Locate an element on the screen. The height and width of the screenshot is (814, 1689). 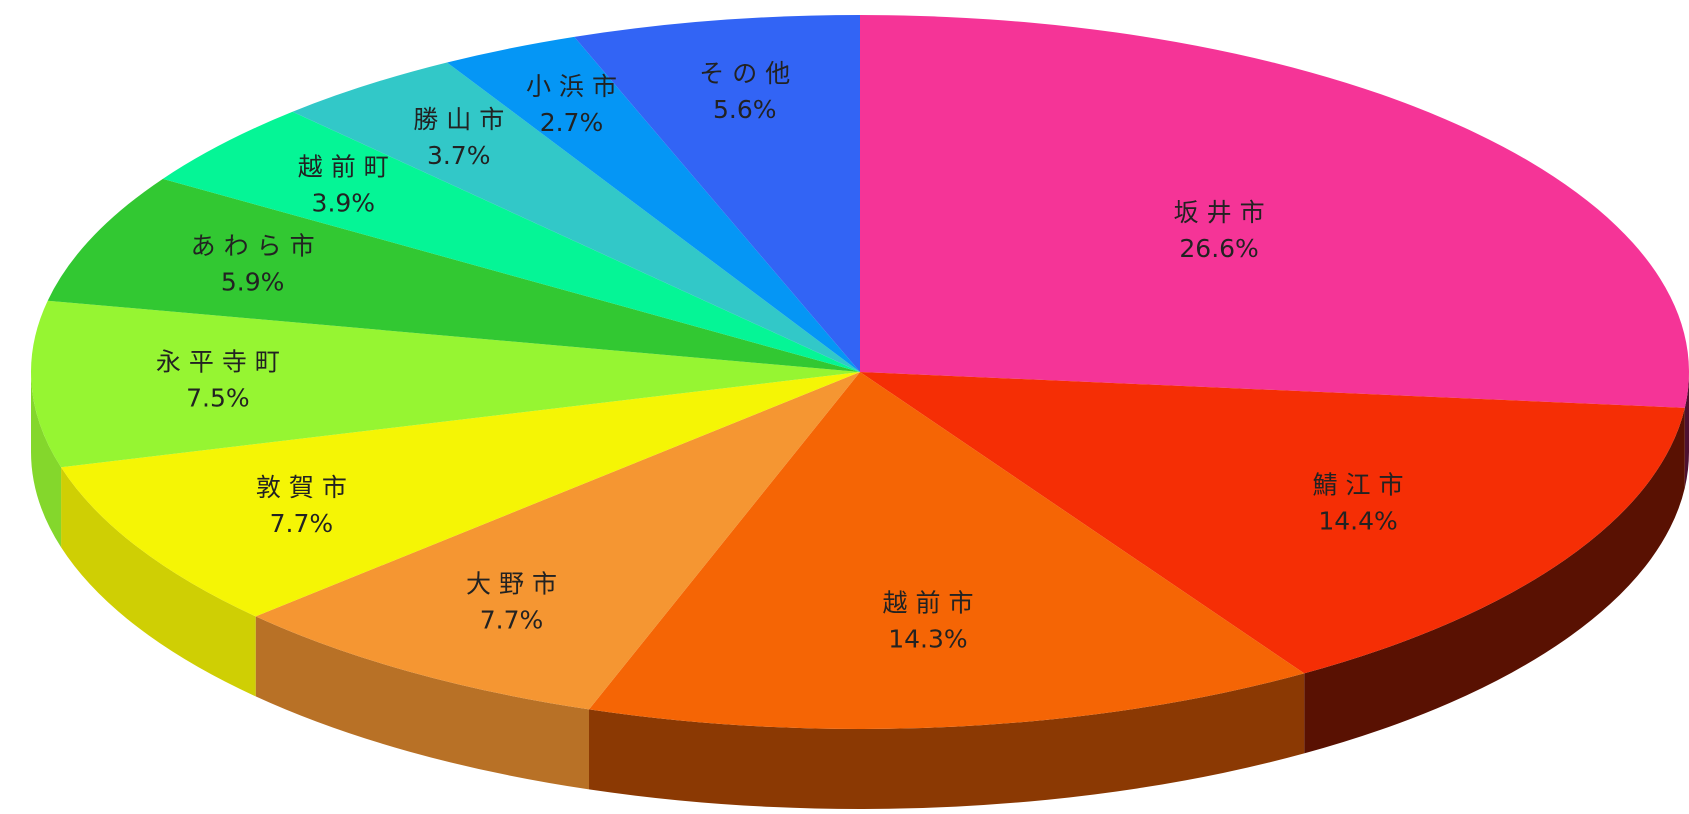
slice-value-label: 14.4% is located at coordinates (1357, 520).